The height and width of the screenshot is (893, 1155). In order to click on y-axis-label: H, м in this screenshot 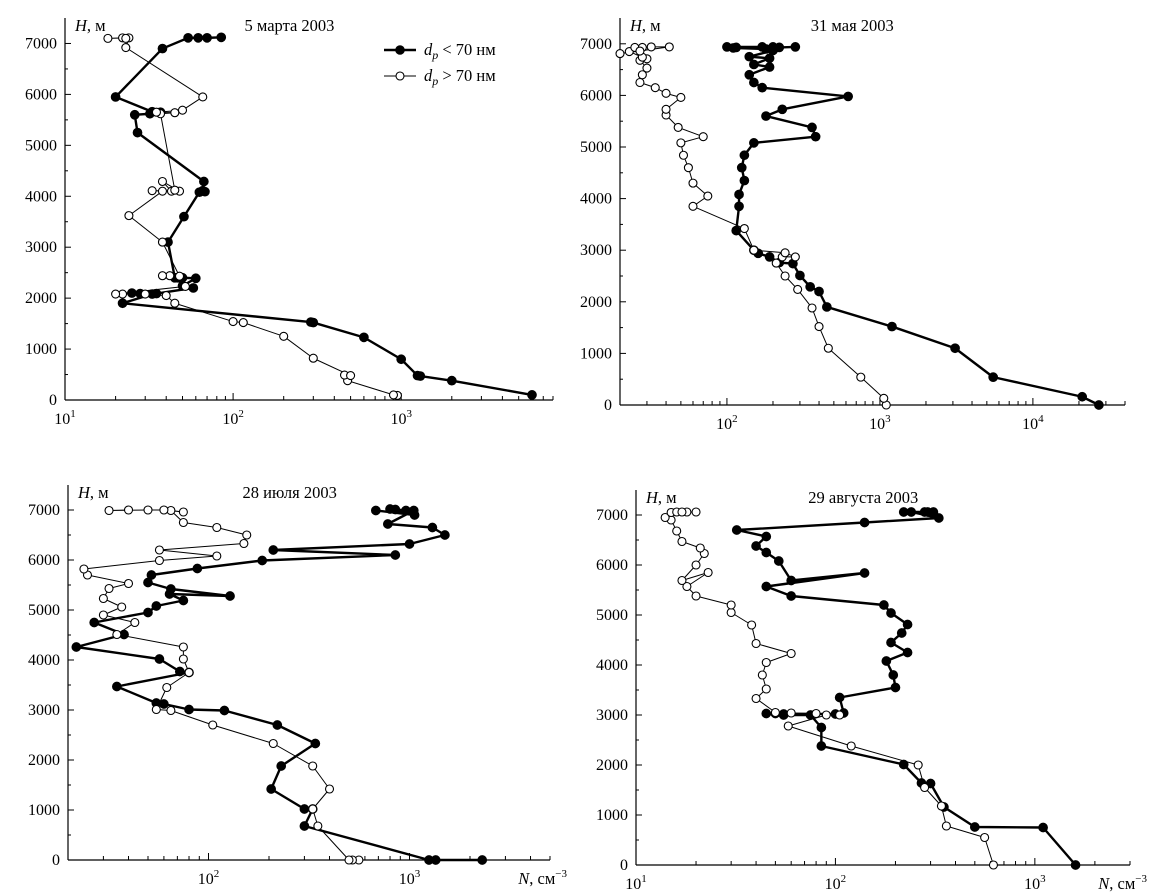, I will do `click(90, 25)`.